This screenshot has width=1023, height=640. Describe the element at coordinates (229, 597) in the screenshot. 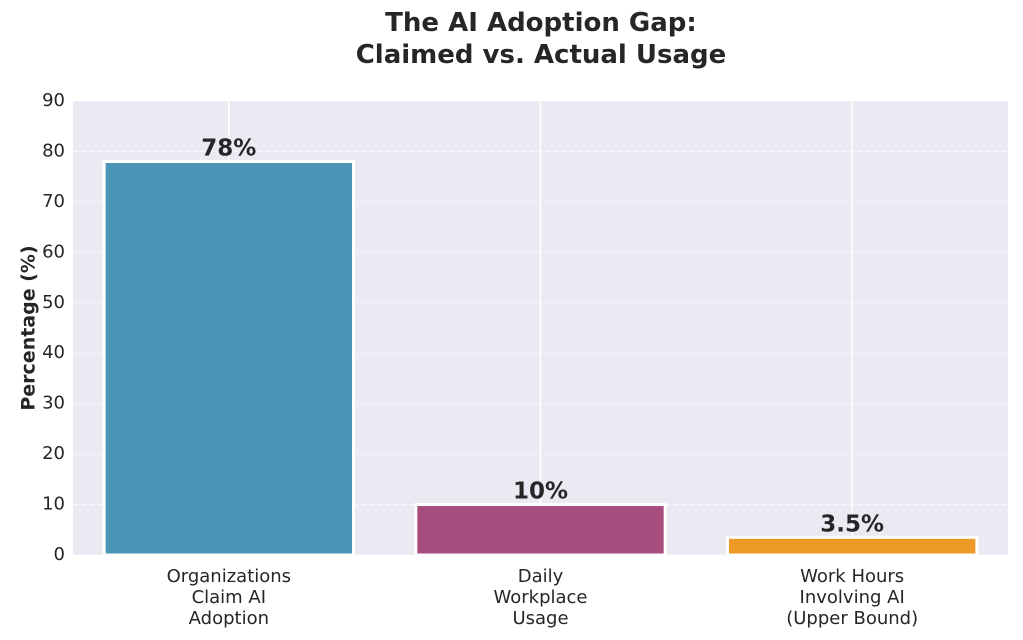

I see `x-tick-label: Organizations Claim AI Adoption` at that location.